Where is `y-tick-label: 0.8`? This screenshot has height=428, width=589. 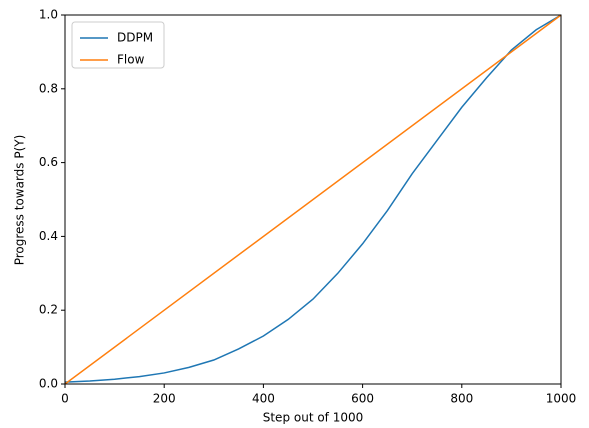
y-tick-label: 0.8 is located at coordinates (48, 88).